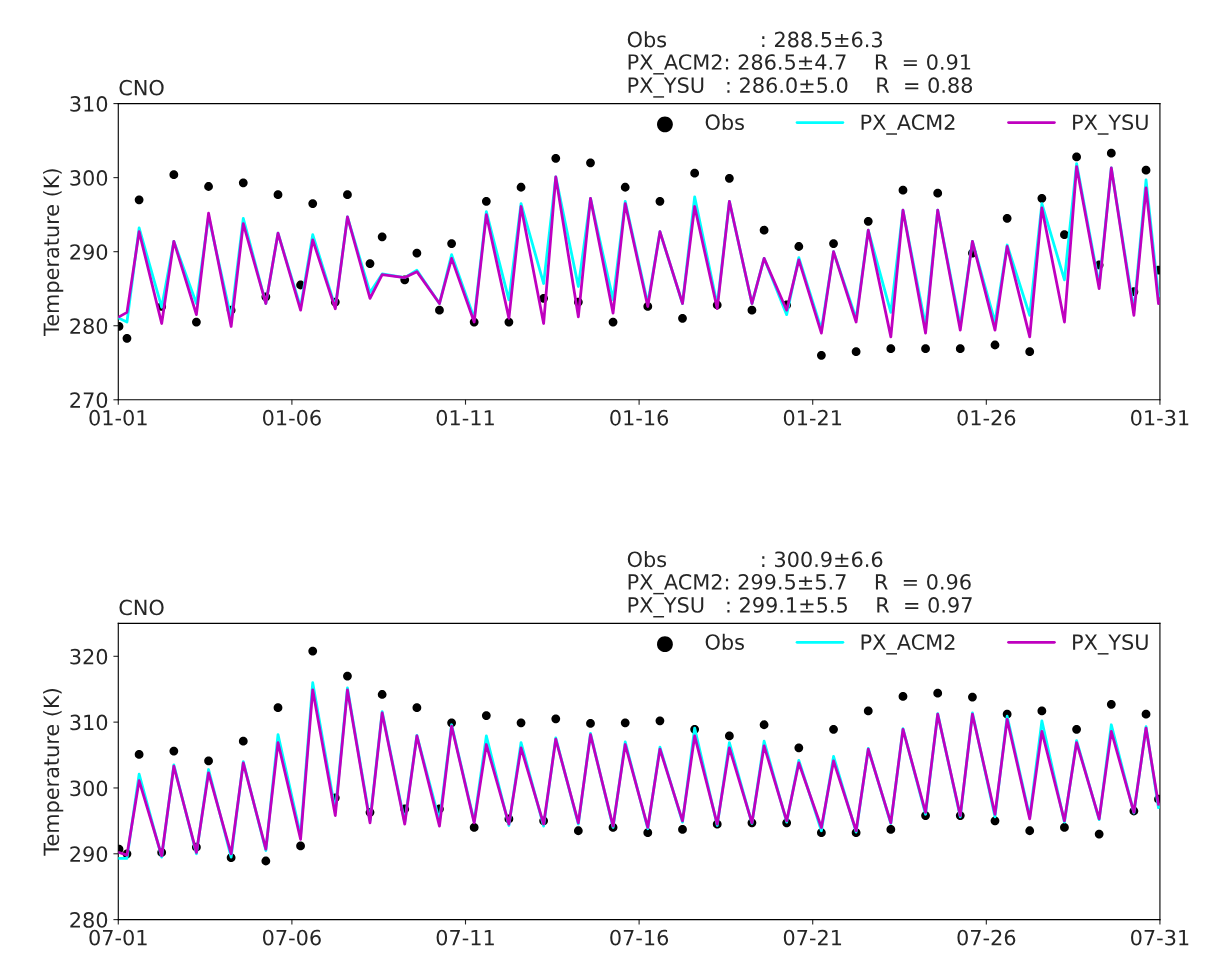 The image size is (1207, 968). I want to click on x-tick-label: 07-06, so click(292, 937).